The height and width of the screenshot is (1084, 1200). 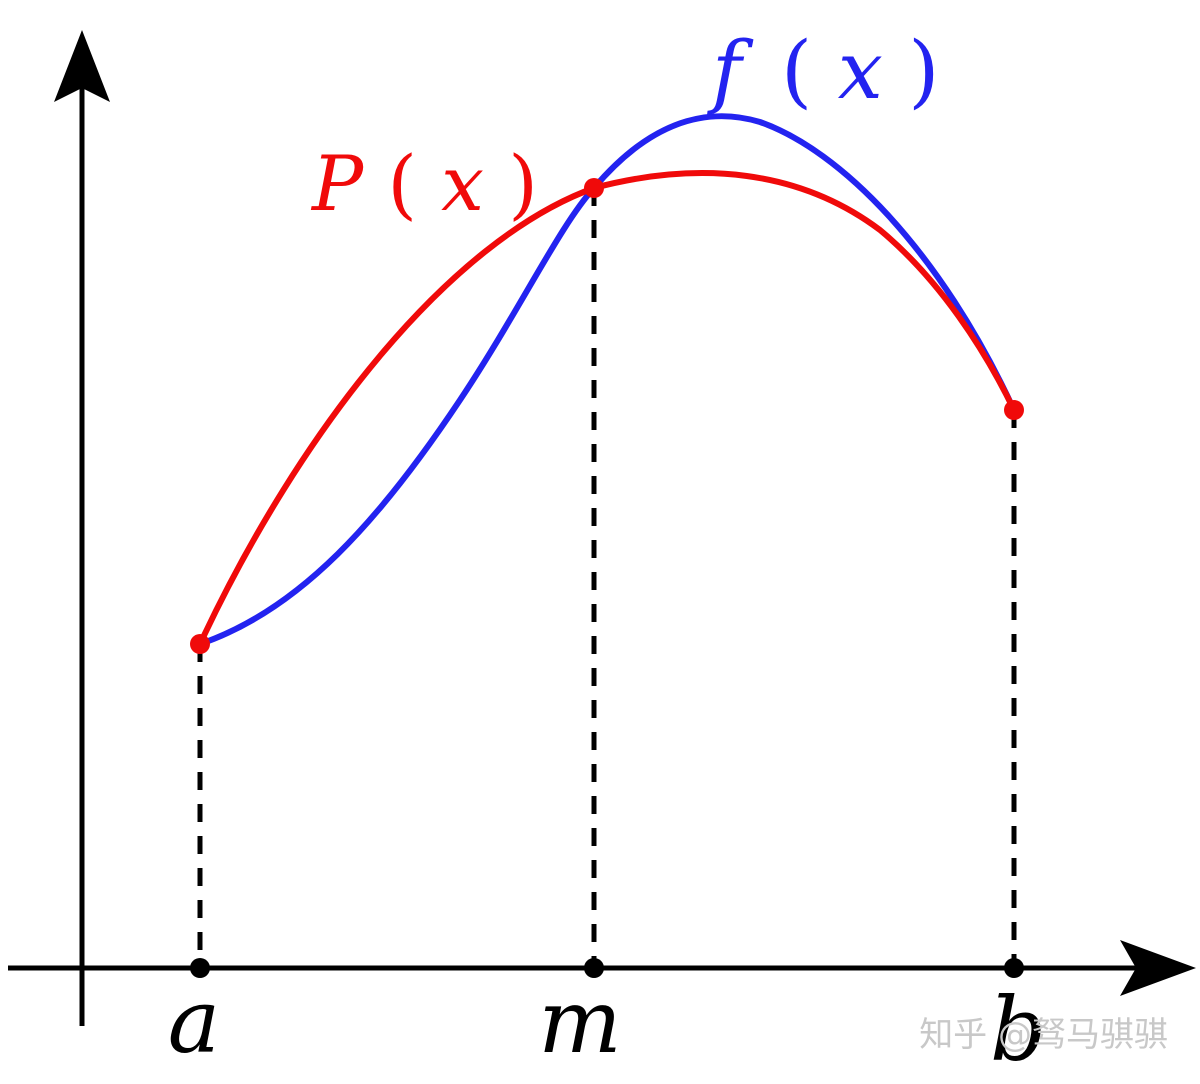 I want to click on x-tick-label-a: a, so click(x=194, y=1021).